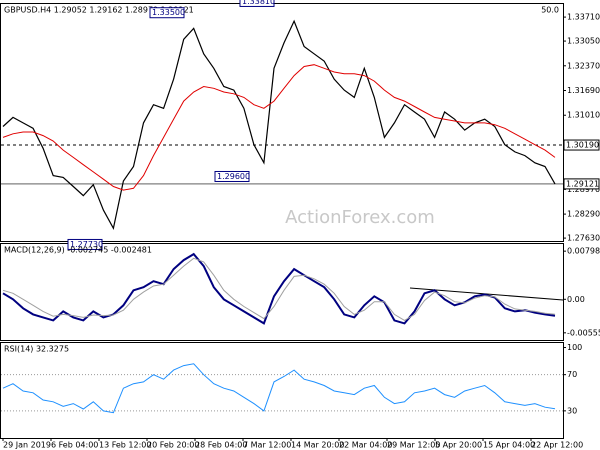  I want to click on x-tick-label: 13 Feb 12:00, so click(125, 445).